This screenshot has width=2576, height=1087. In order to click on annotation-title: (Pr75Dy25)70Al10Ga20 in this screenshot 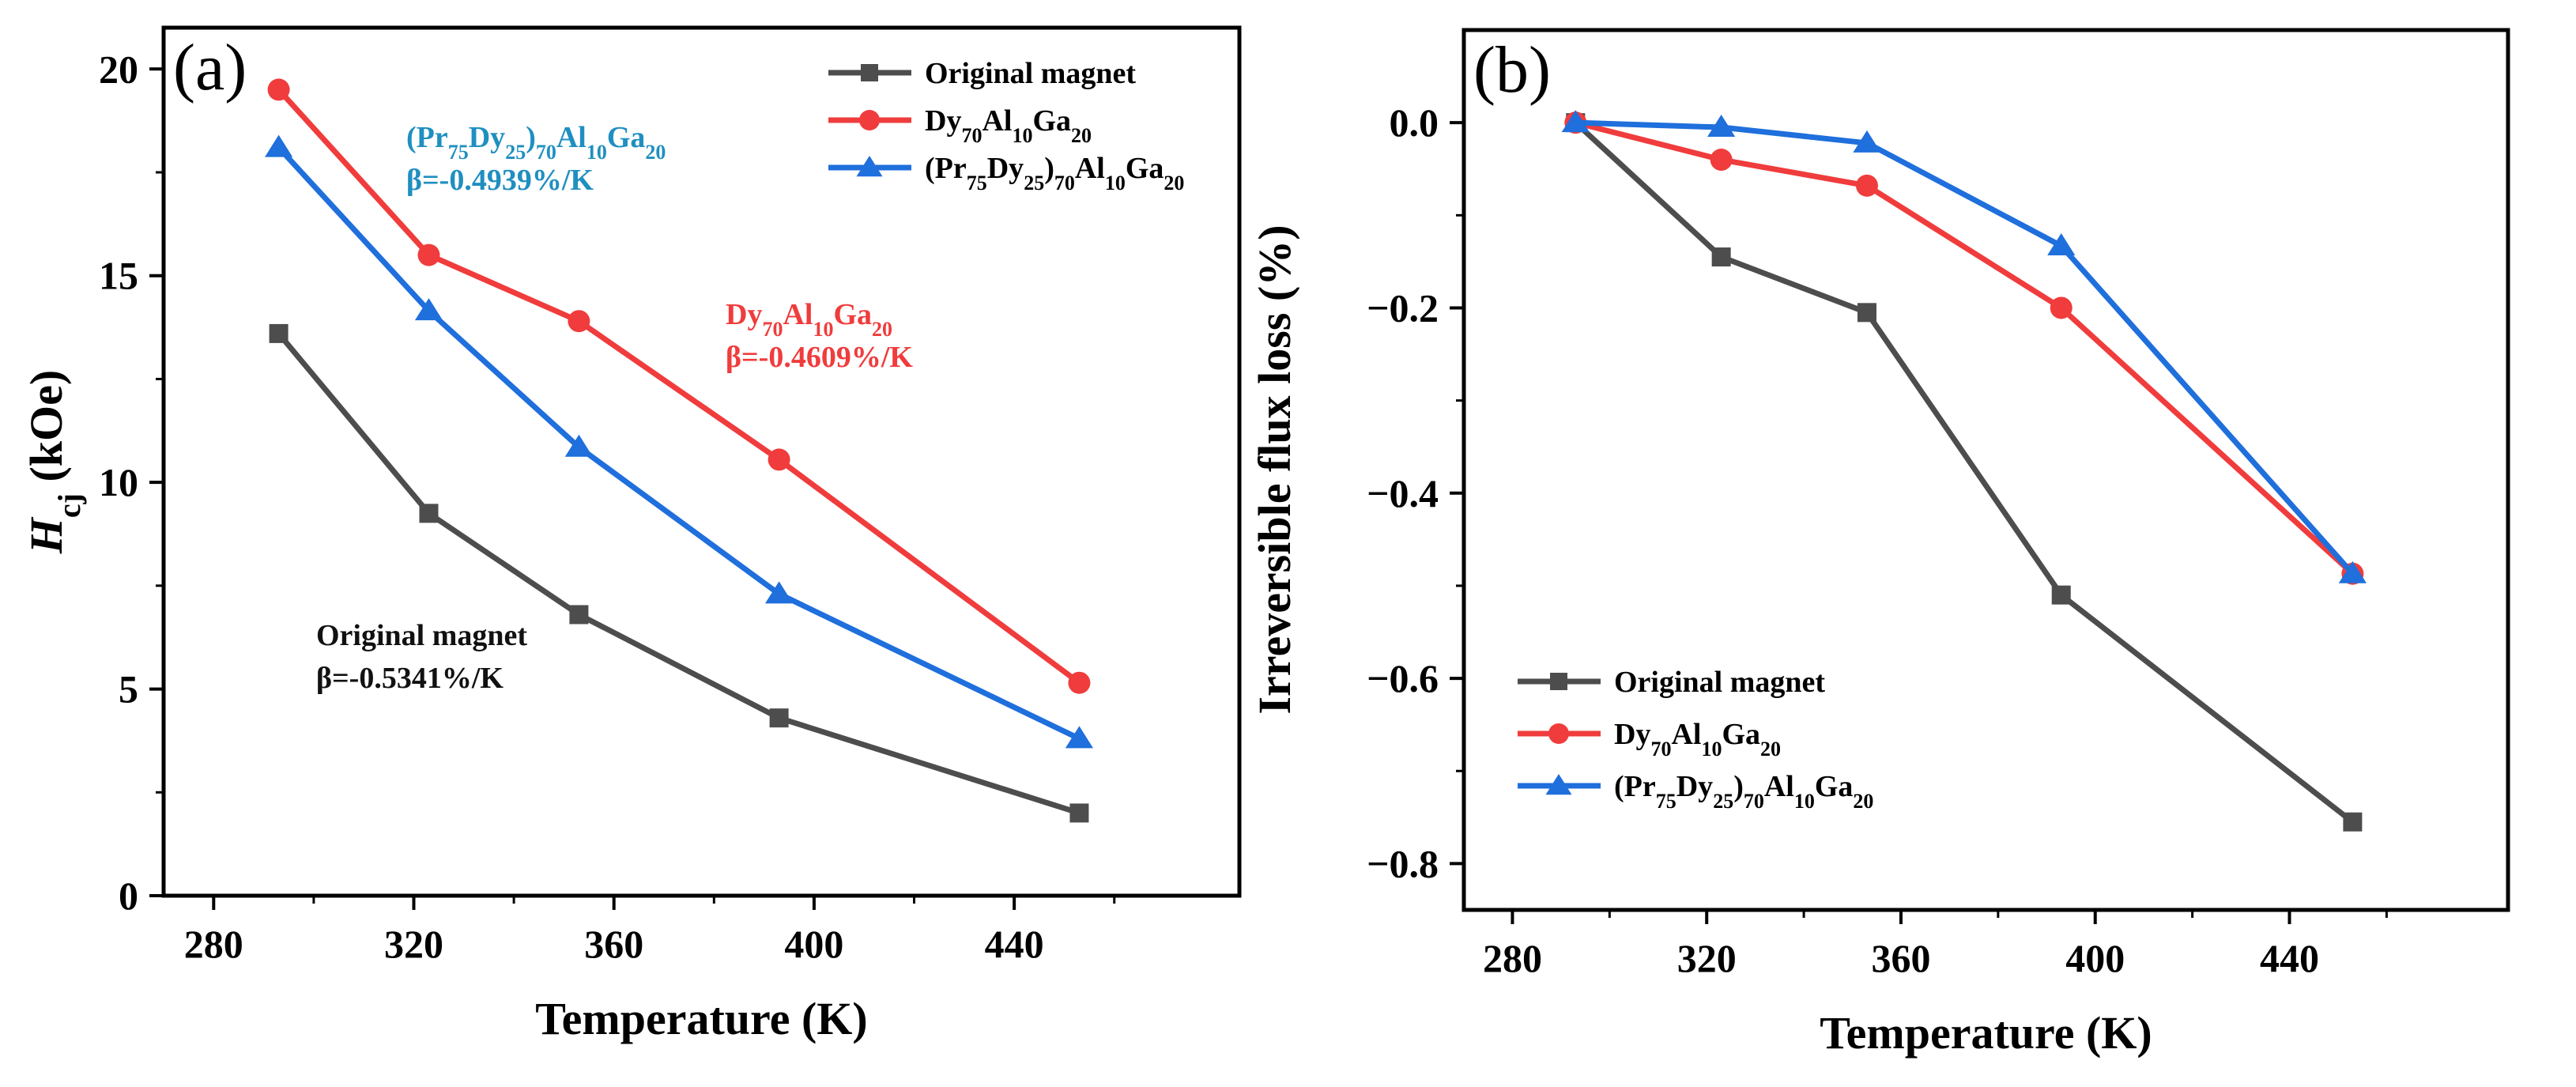, I will do `click(536, 142)`.